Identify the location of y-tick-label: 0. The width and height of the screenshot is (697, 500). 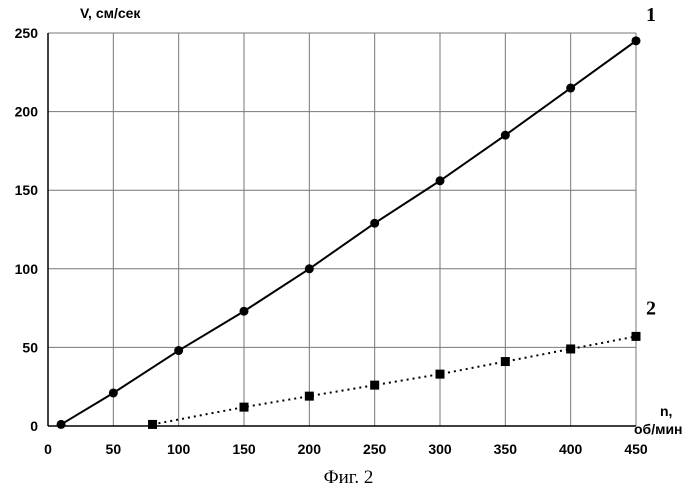
(34, 426).